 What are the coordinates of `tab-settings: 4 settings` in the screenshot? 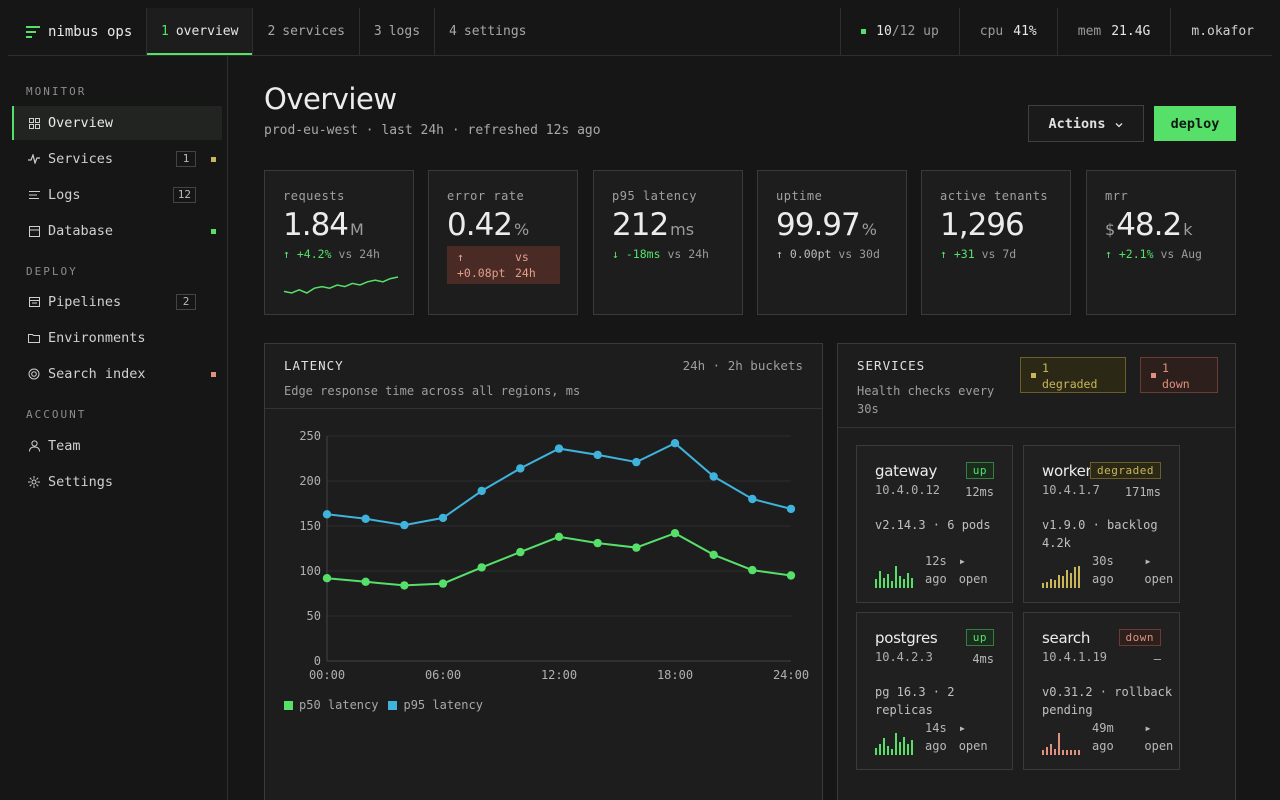 It's located at (487, 31).